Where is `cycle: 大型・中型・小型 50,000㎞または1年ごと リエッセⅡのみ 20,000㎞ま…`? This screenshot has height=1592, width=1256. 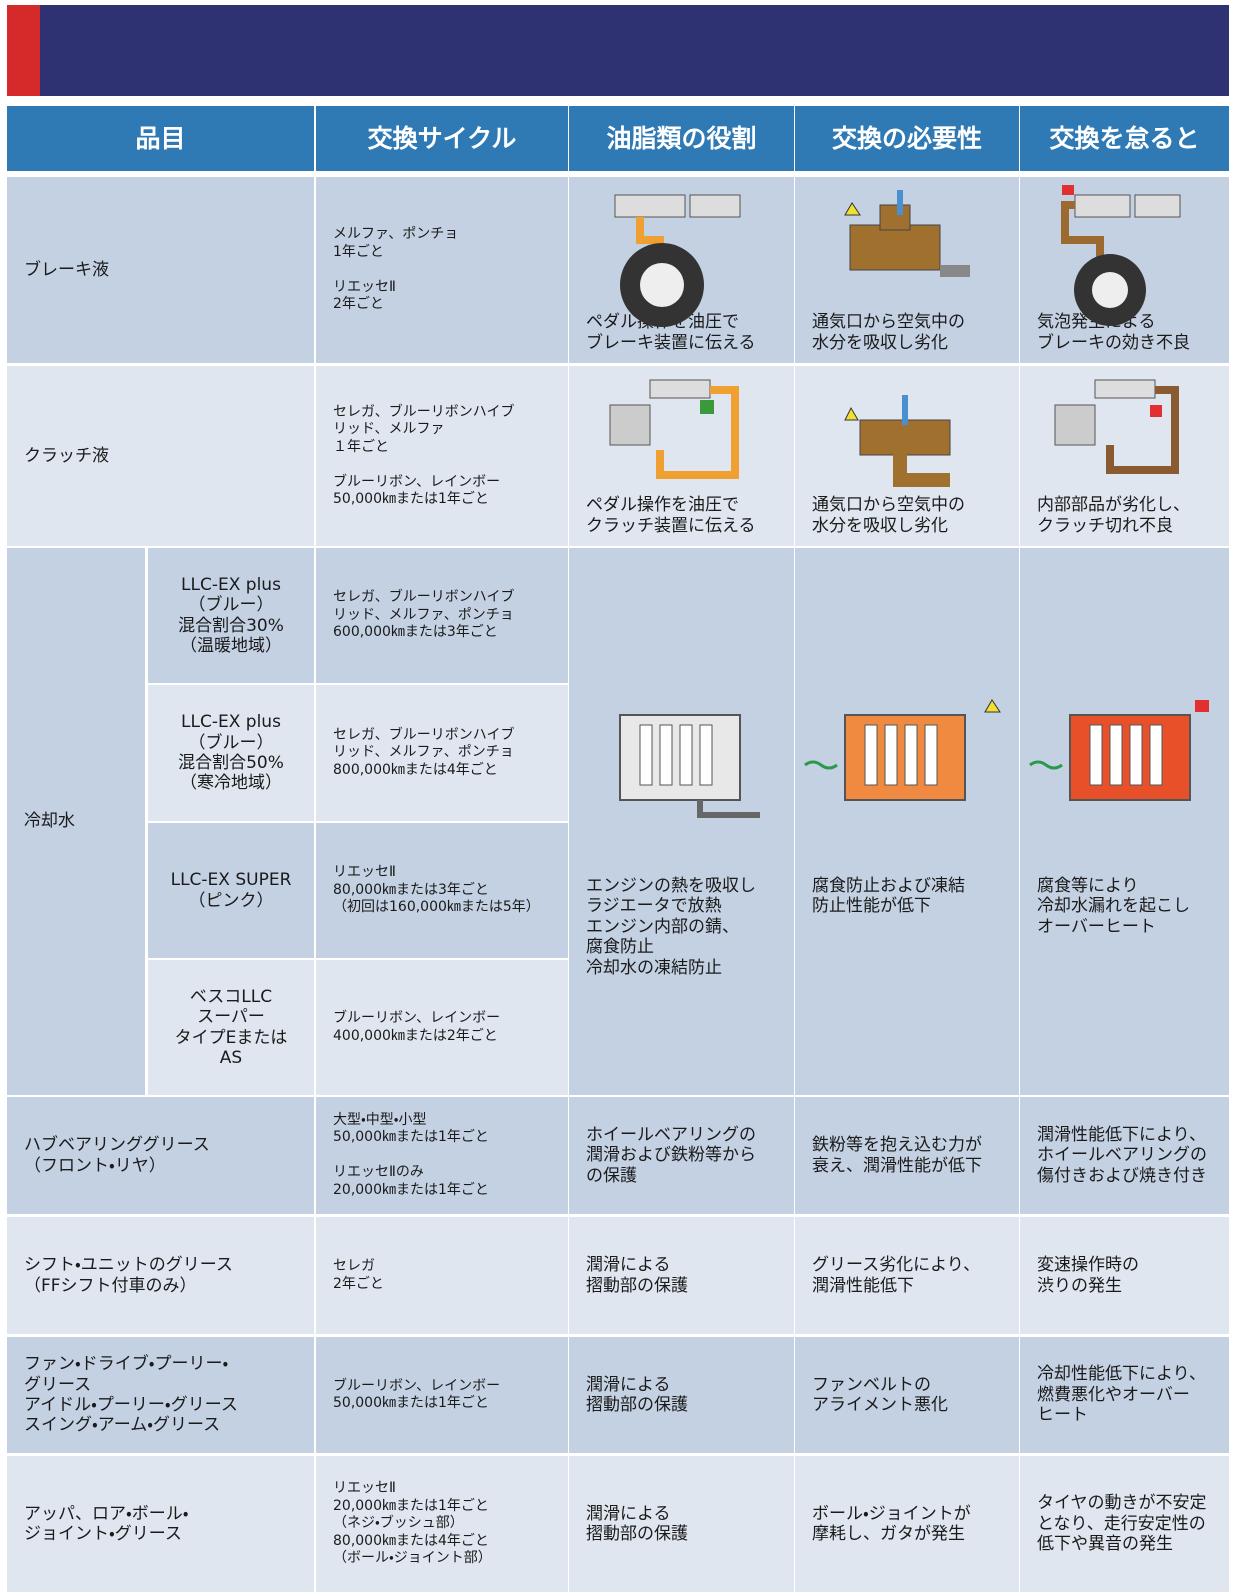
cycle: 大型・中型・小型 50,000㎞または1年ごと リエッセⅡのみ 20,000㎞ま… is located at coordinates (442, 1155).